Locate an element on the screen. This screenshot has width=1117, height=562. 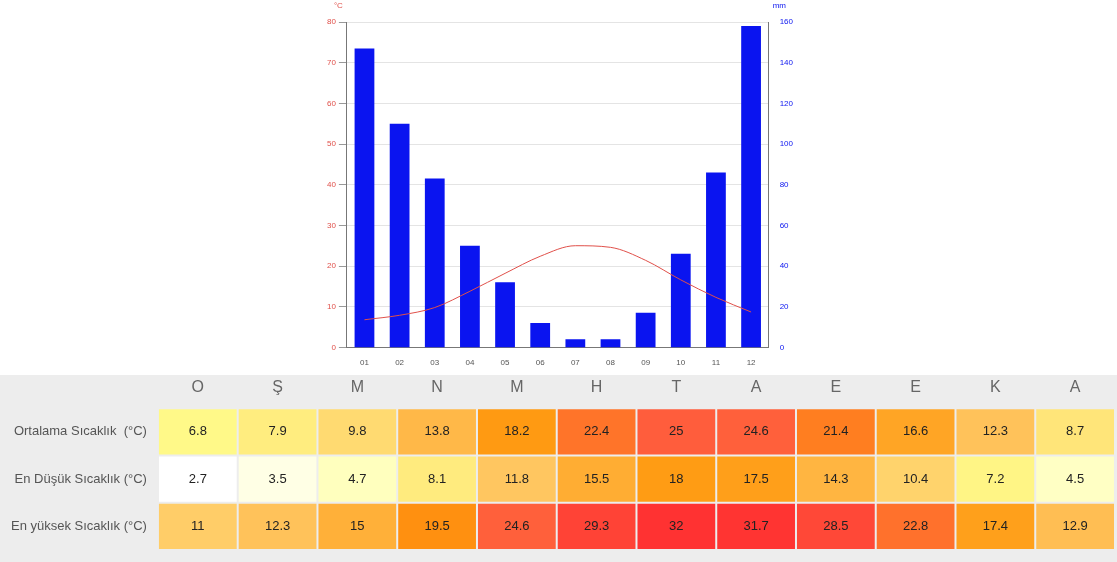
x-tick-label: 01 is located at coordinates (365, 363).